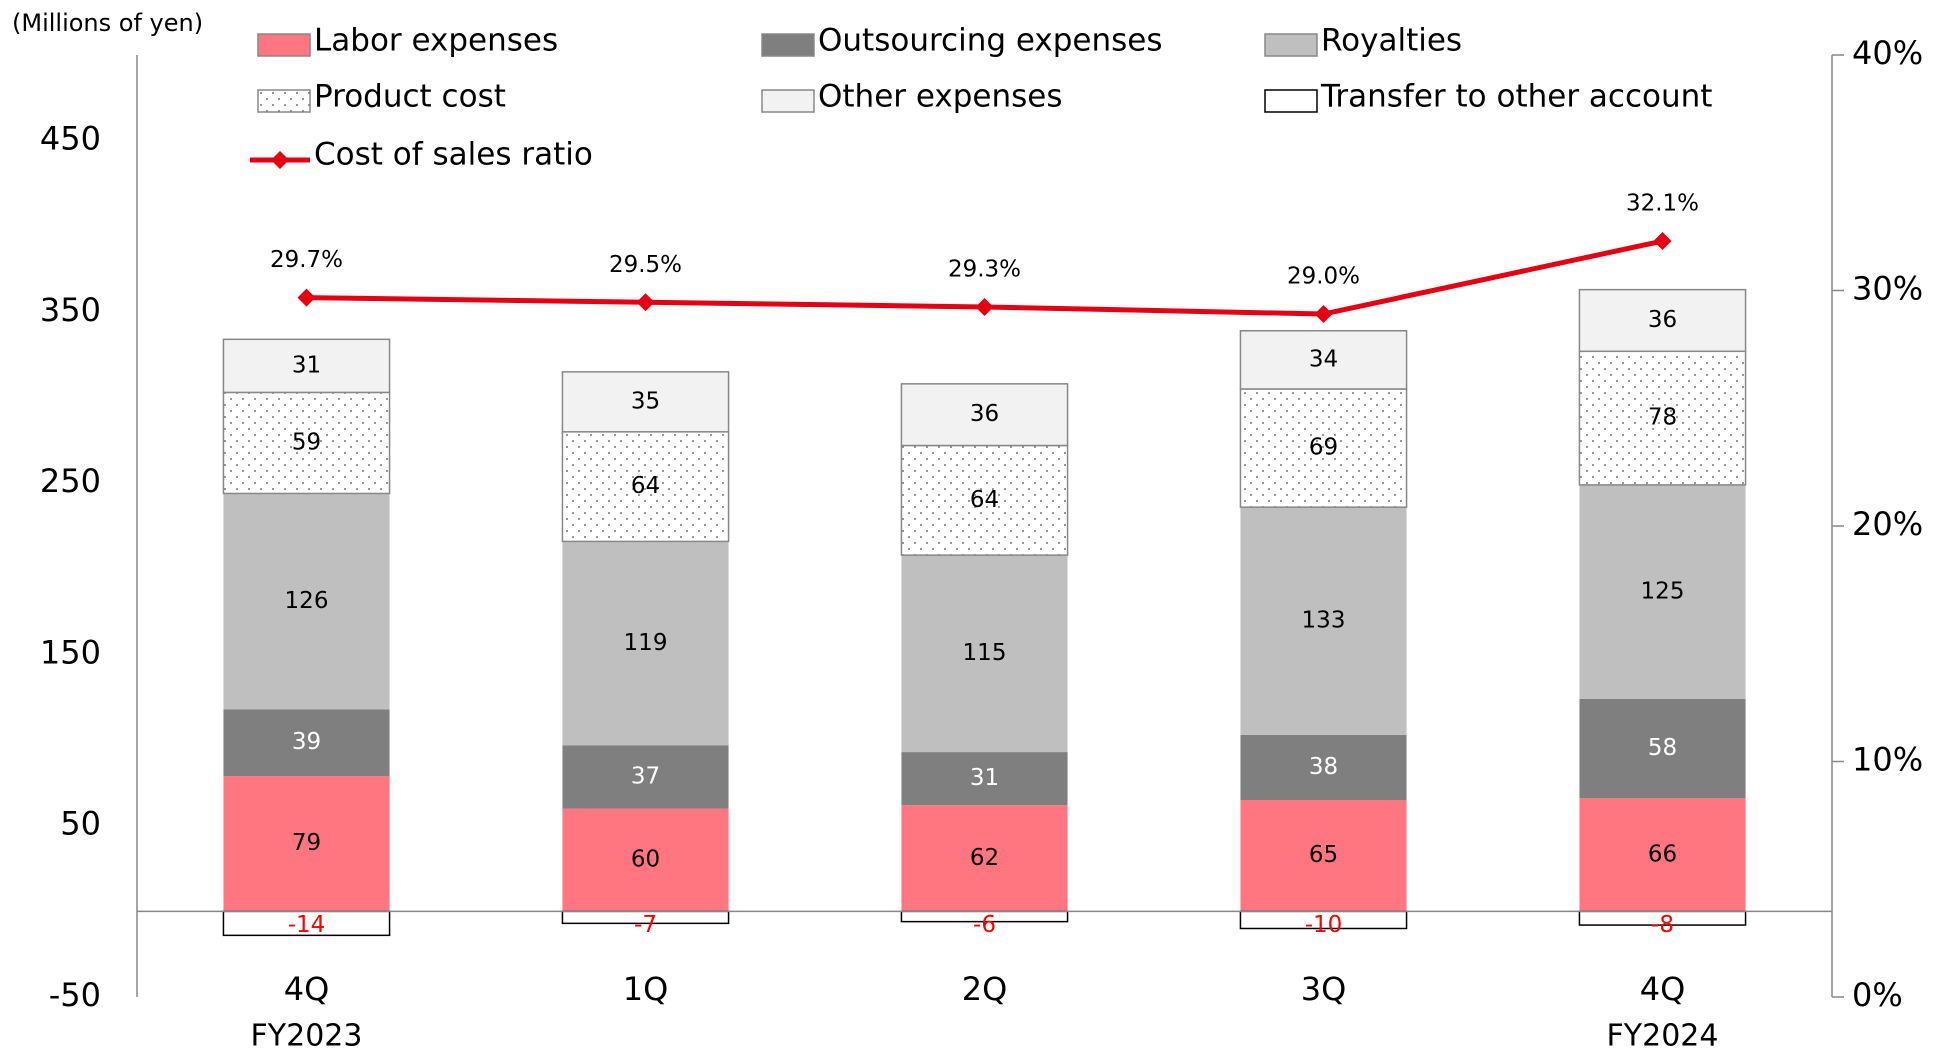  I want to click on x-tick-label: 3Q, so click(1324, 989).